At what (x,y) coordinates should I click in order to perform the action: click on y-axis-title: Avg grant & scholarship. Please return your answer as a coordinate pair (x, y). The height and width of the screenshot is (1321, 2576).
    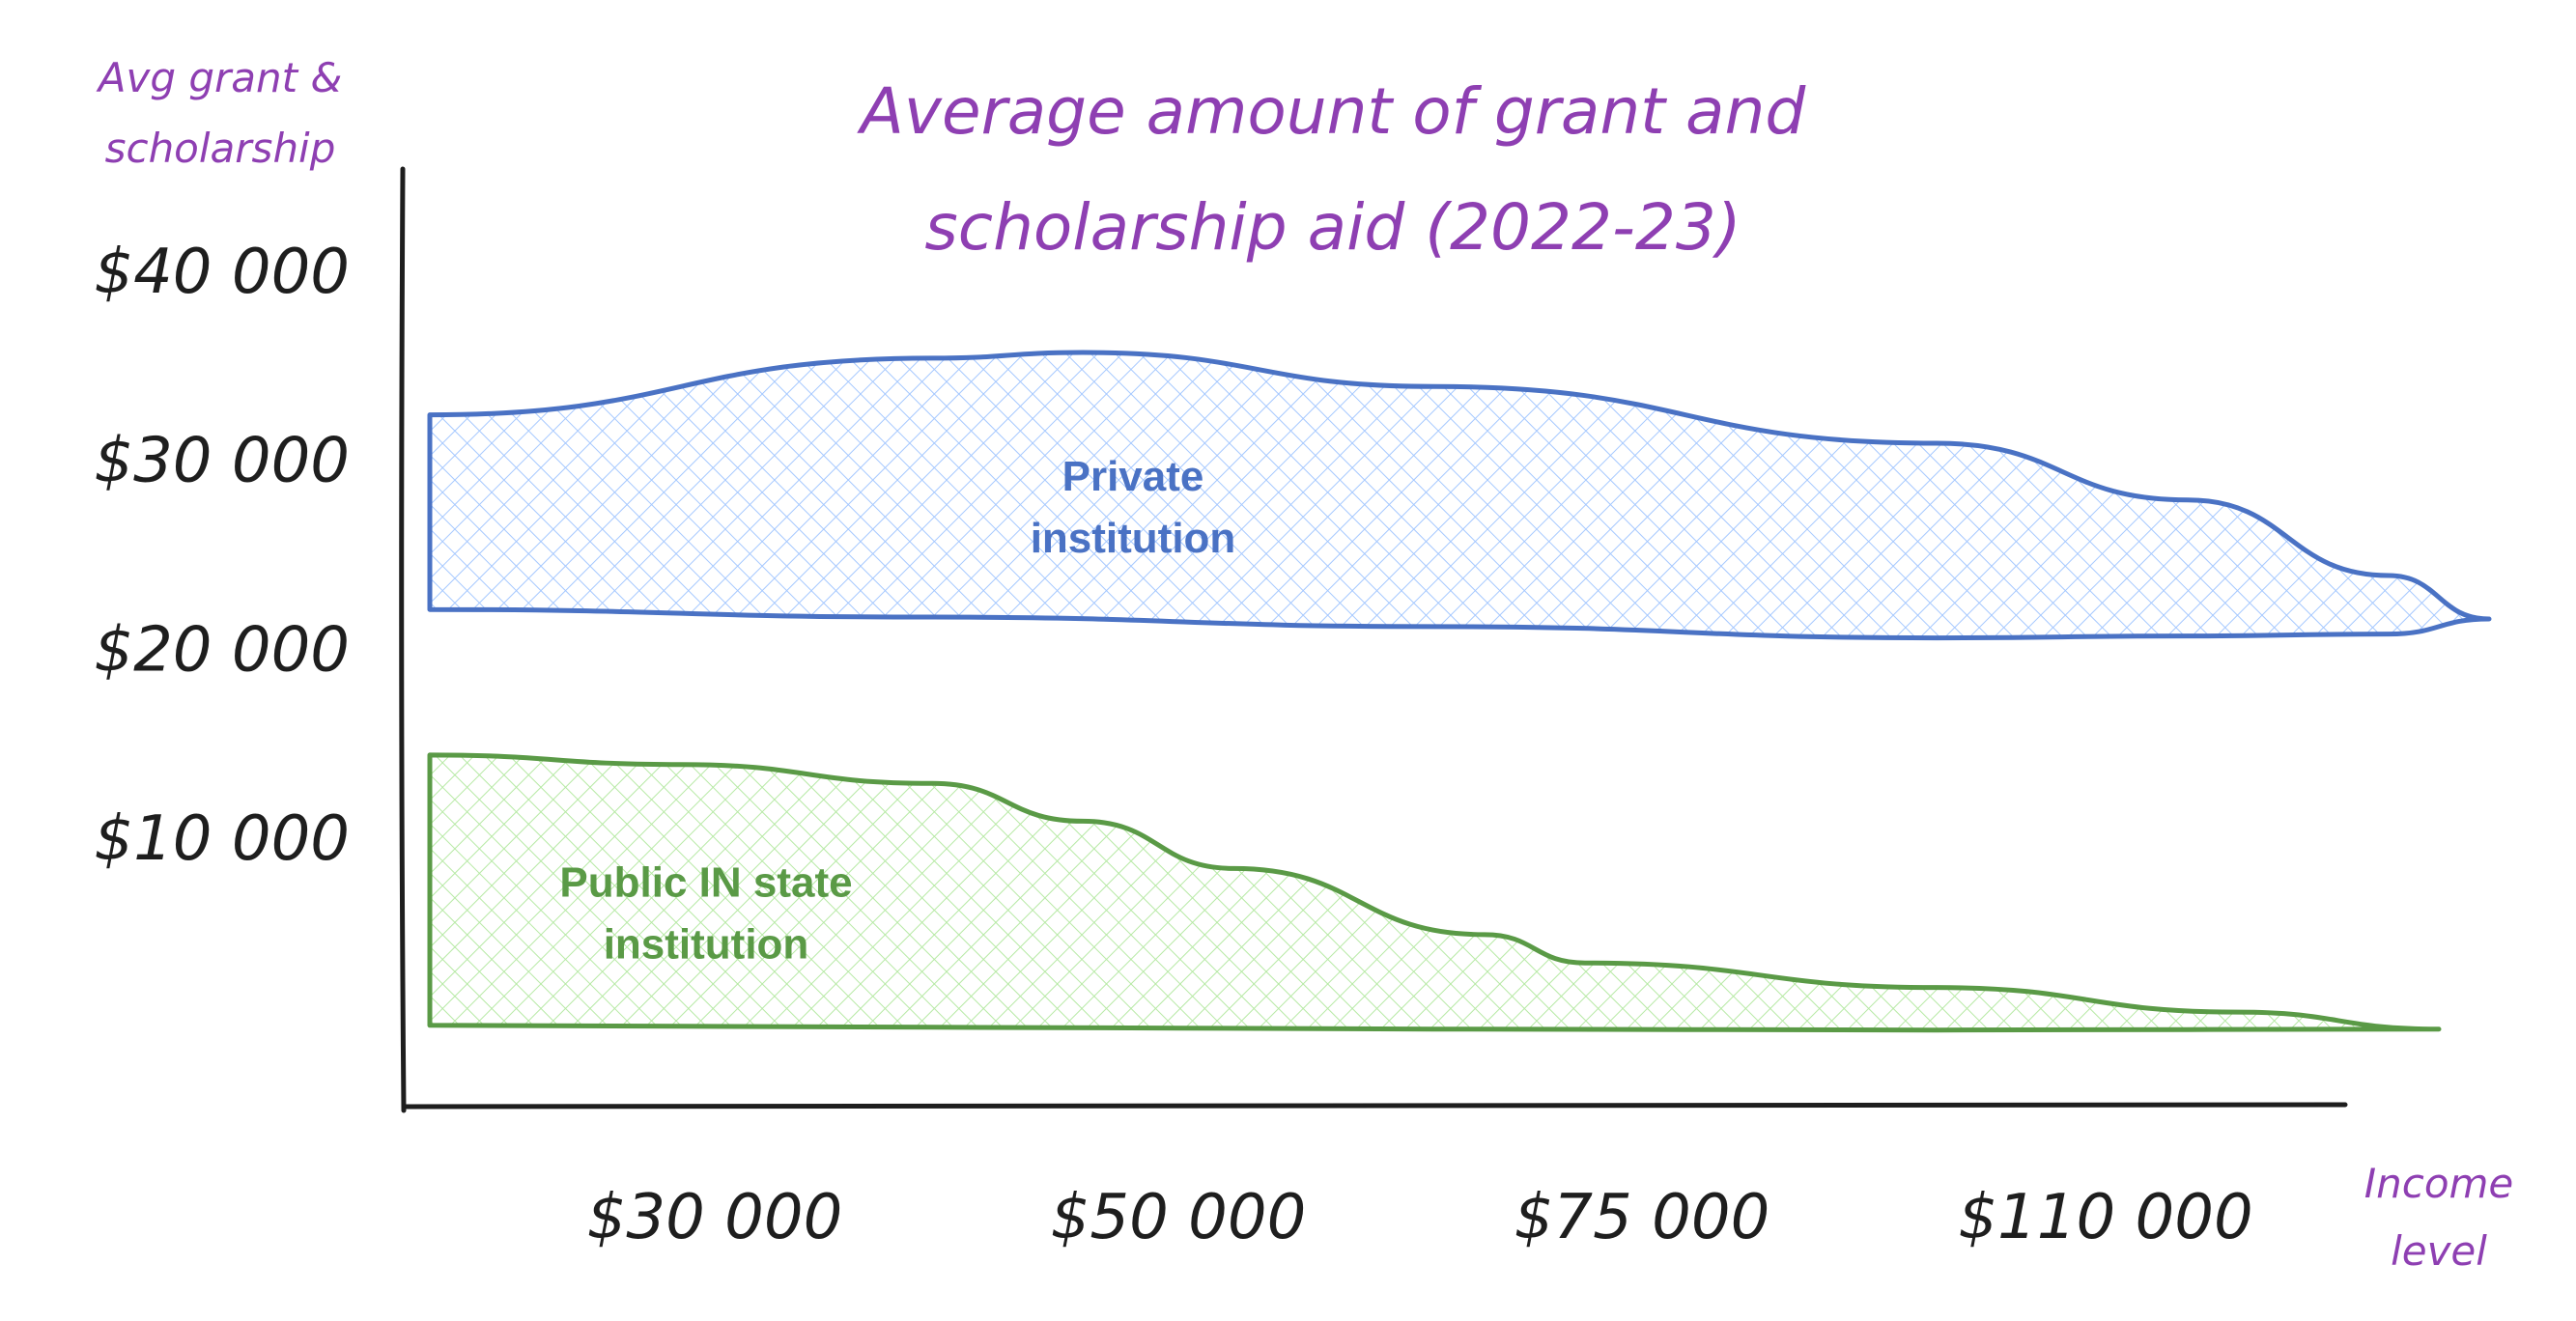
    Looking at the image, I should click on (219, 113).